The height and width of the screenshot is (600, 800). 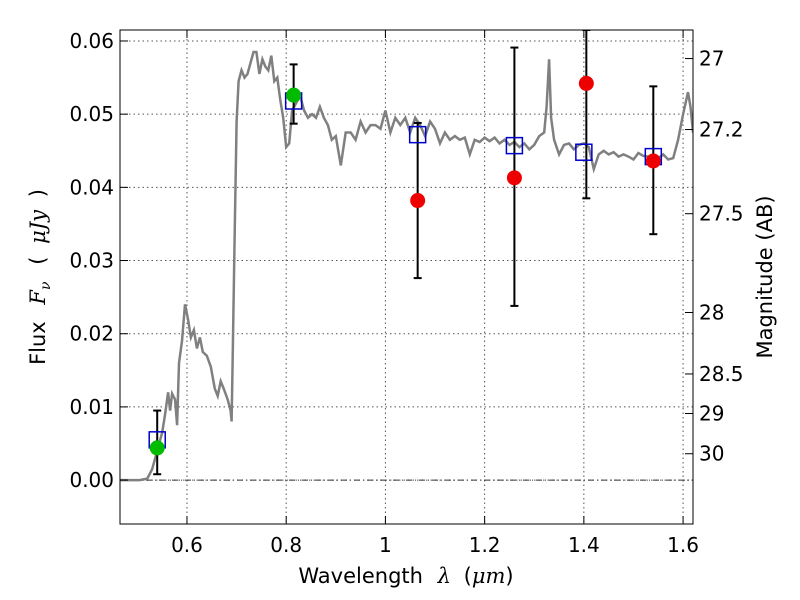 I want to click on y2-axis-label: Magnitude (AB), so click(x=765, y=276).